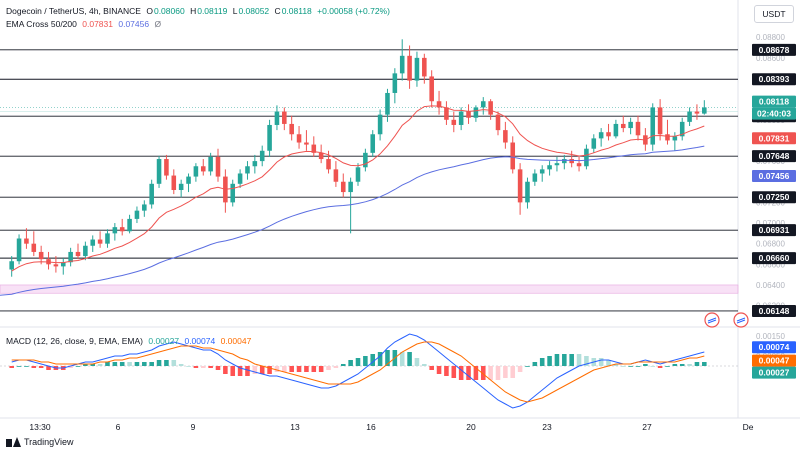  Describe the element at coordinates (471, 427) in the screenshot. I see `time-tick-label: 20` at that location.